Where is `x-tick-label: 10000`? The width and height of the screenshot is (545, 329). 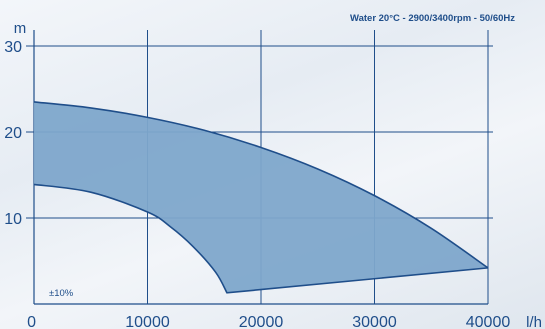 x-tick-label: 10000 is located at coordinates (147, 321).